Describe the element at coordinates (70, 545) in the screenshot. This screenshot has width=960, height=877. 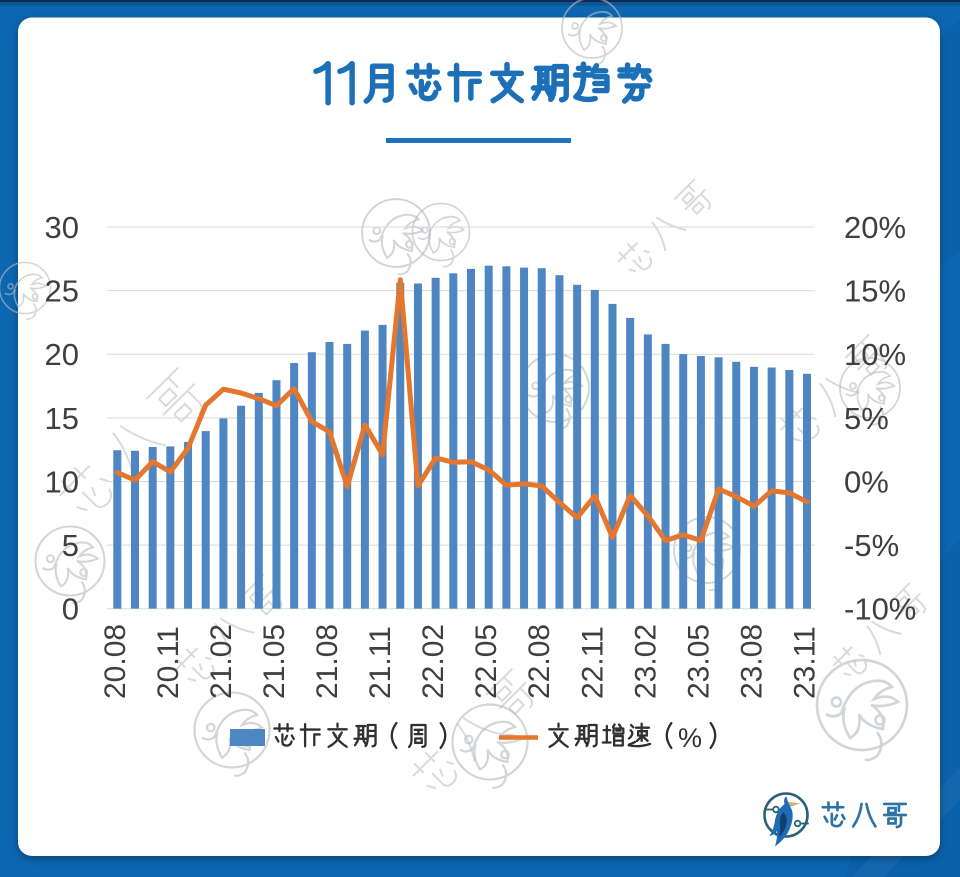
I see `svg-text: 5` at that location.